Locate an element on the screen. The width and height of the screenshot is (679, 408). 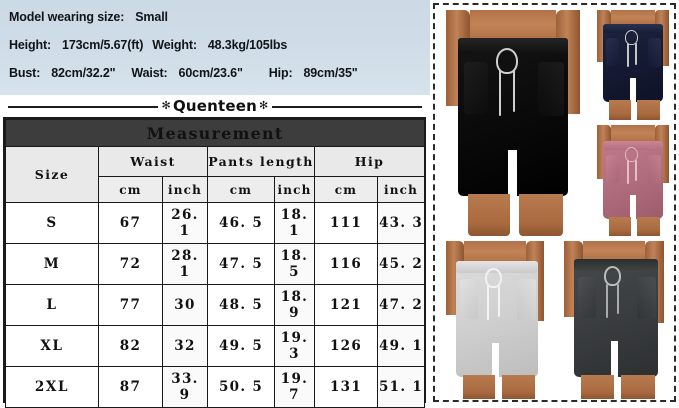
cell-pants-inch: 18. 5 is located at coordinates (294, 264).